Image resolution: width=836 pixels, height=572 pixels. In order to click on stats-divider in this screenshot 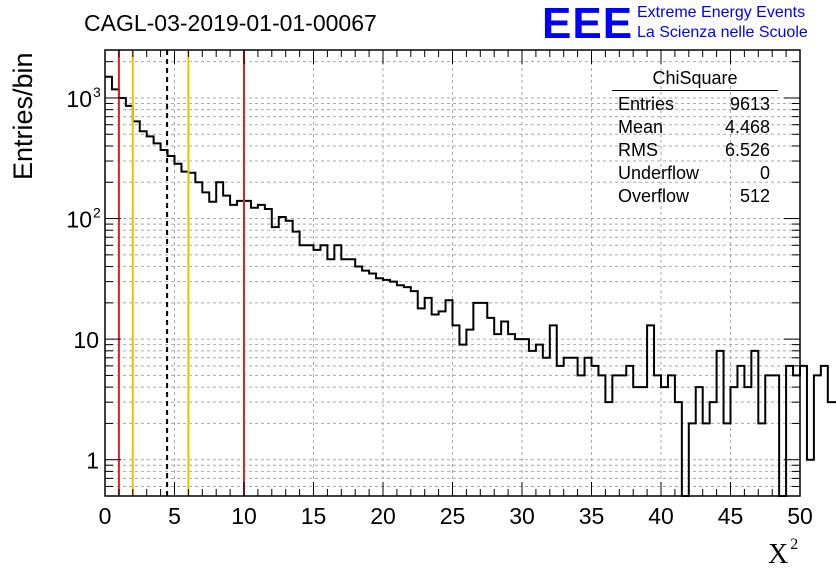, I will do `click(695, 90)`.